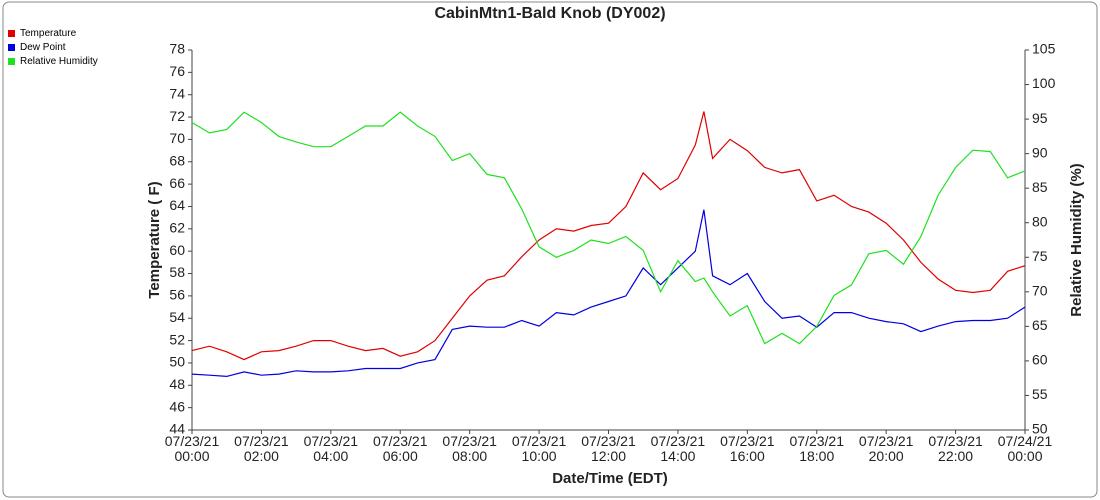 The width and height of the screenshot is (1100, 500). Describe the element at coordinates (400, 448) in the screenshot. I see `x-tick-label: 07/23/21 06:00` at that location.